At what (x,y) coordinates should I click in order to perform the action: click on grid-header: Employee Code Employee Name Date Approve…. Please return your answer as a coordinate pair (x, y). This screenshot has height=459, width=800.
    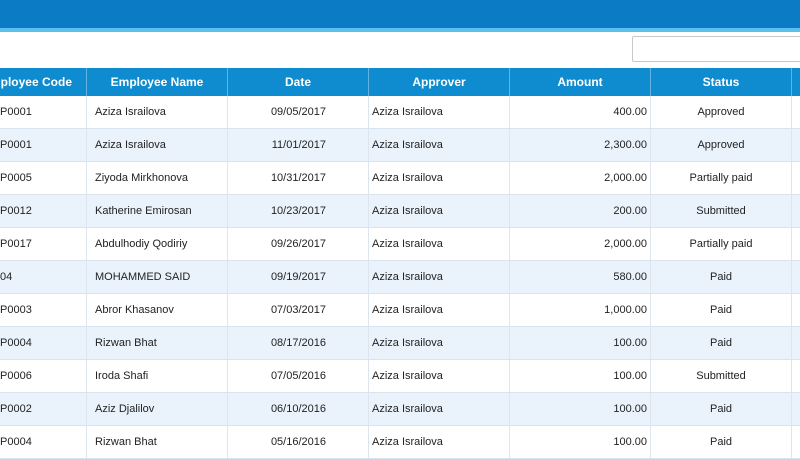
    Looking at the image, I should click on (400, 82).